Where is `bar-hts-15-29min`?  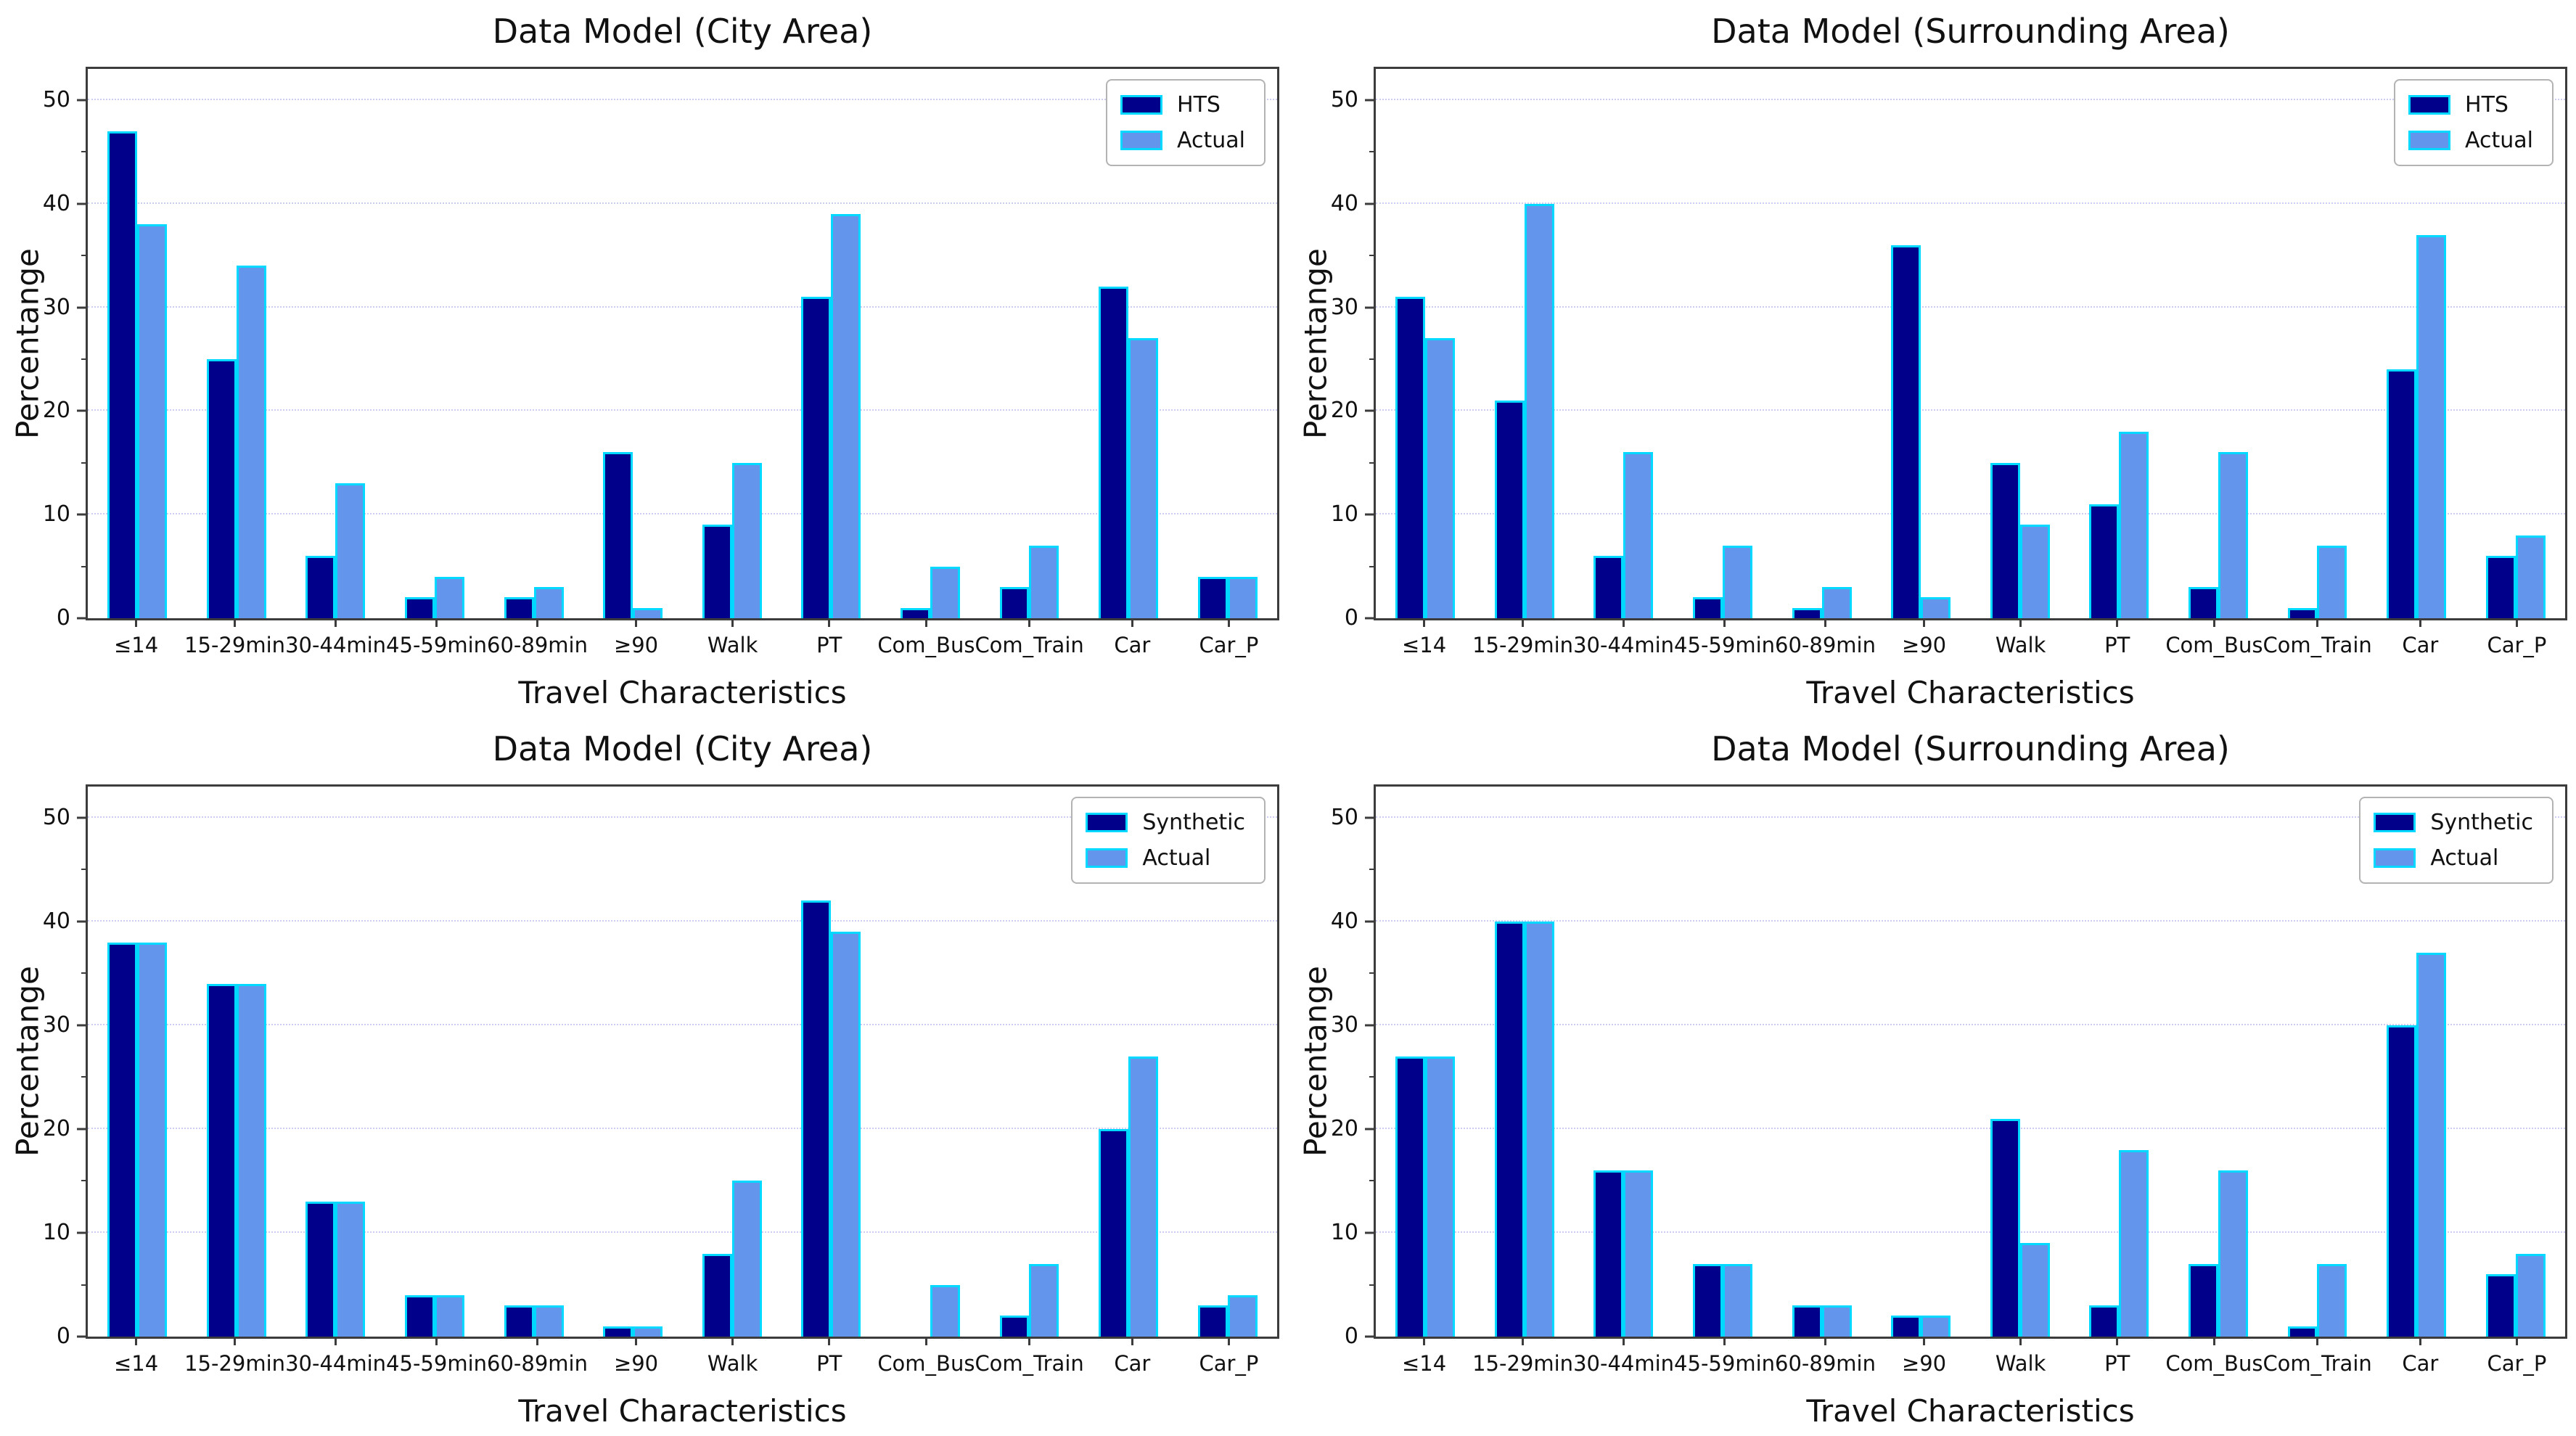 bar-hts-15-29min is located at coordinates (1509, 510).